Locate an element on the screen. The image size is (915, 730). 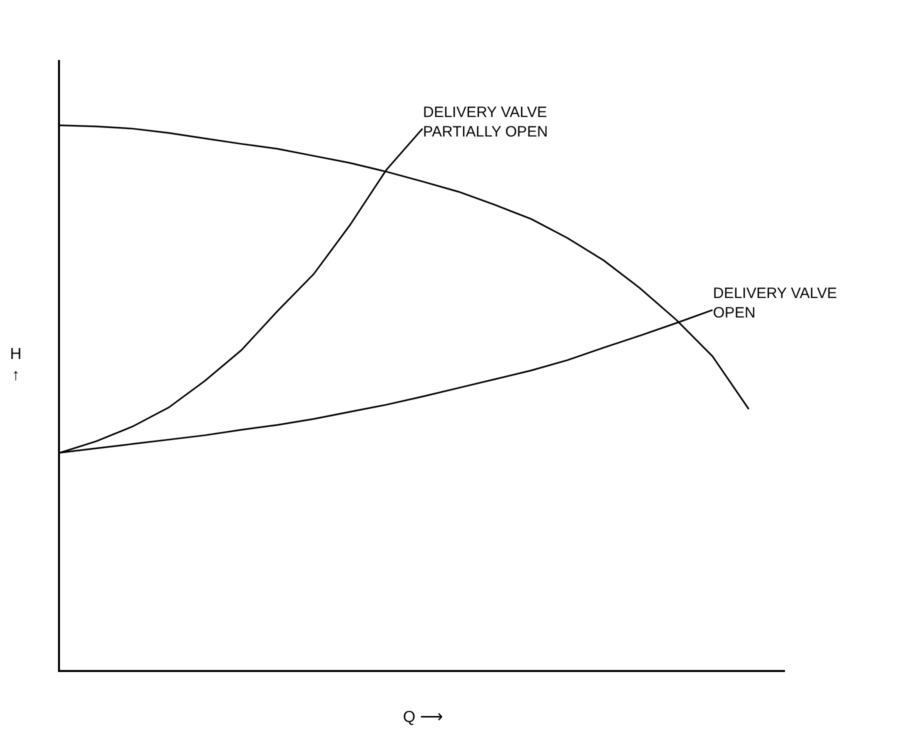
y-axis-title: H ↑ is located at coordinates (16, 365).